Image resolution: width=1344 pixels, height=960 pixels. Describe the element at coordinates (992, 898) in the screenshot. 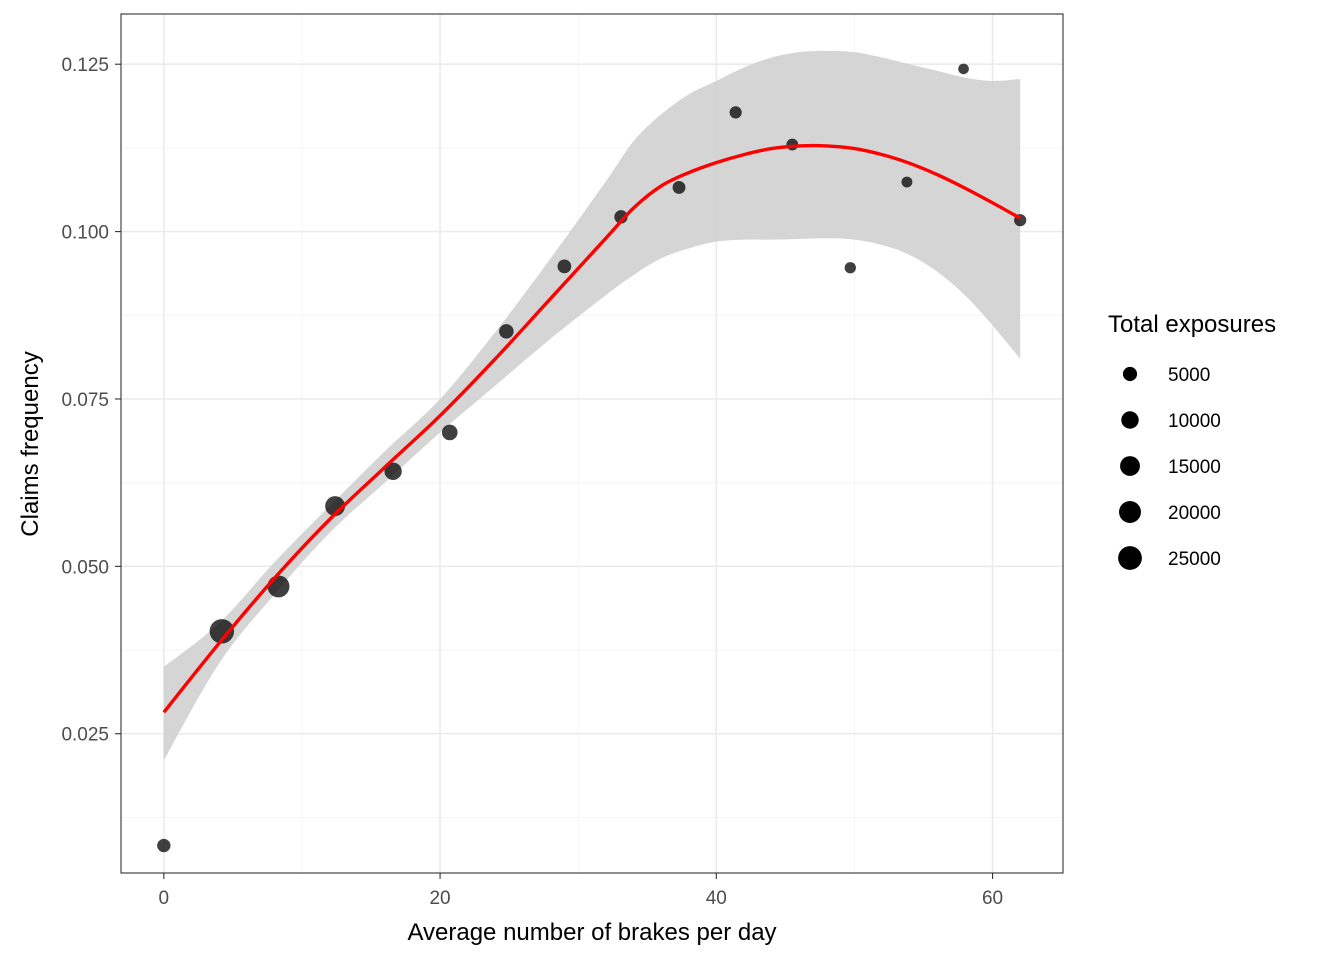

I see `x-tick-label: 60` at that location.